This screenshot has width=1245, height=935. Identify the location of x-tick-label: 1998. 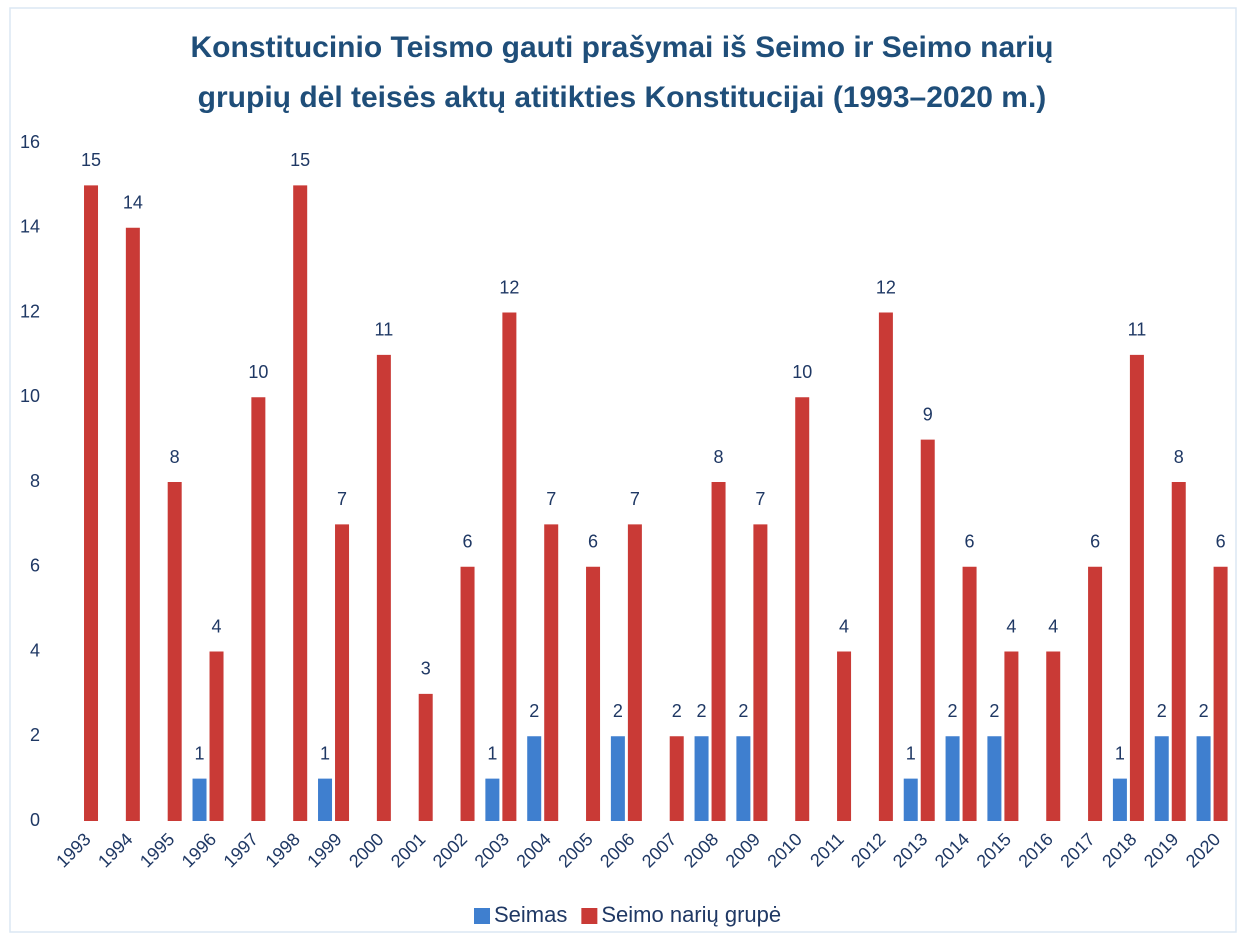
(282, 850).